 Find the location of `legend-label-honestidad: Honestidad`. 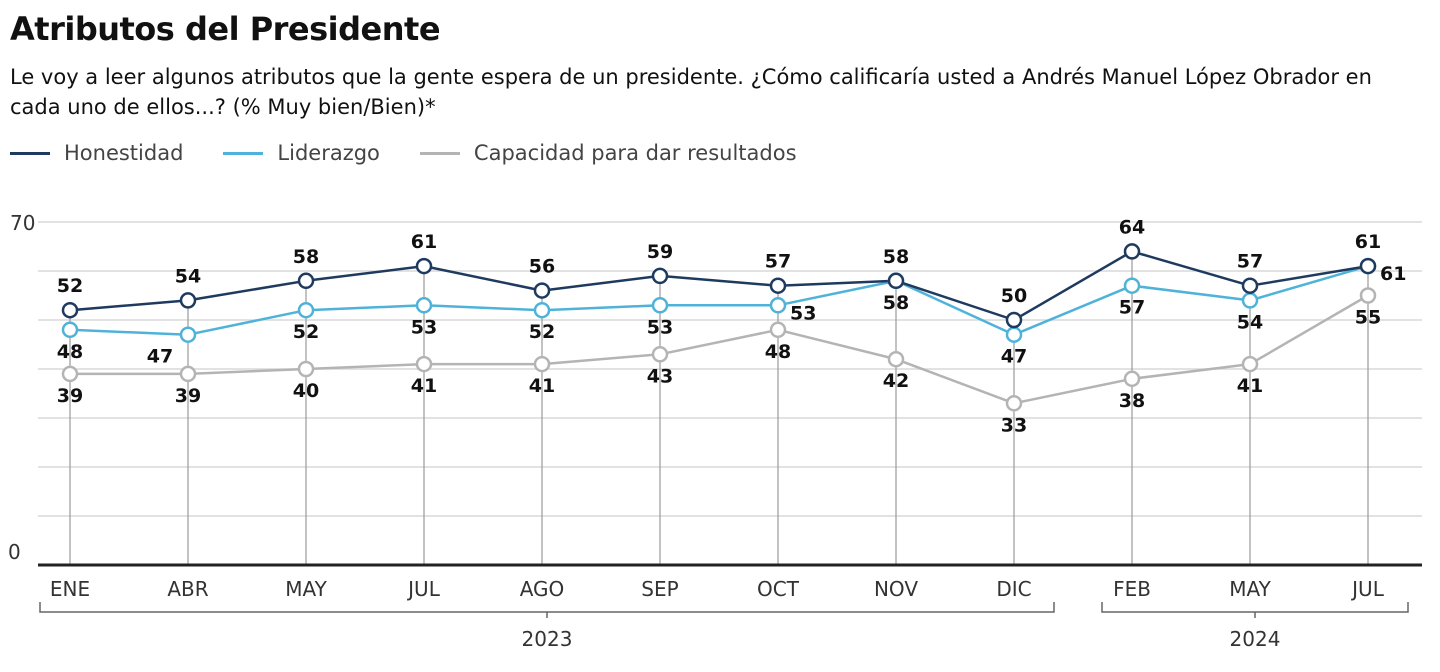

legend-label-honestidad: Honestidad is located at coordinates (124, 153).